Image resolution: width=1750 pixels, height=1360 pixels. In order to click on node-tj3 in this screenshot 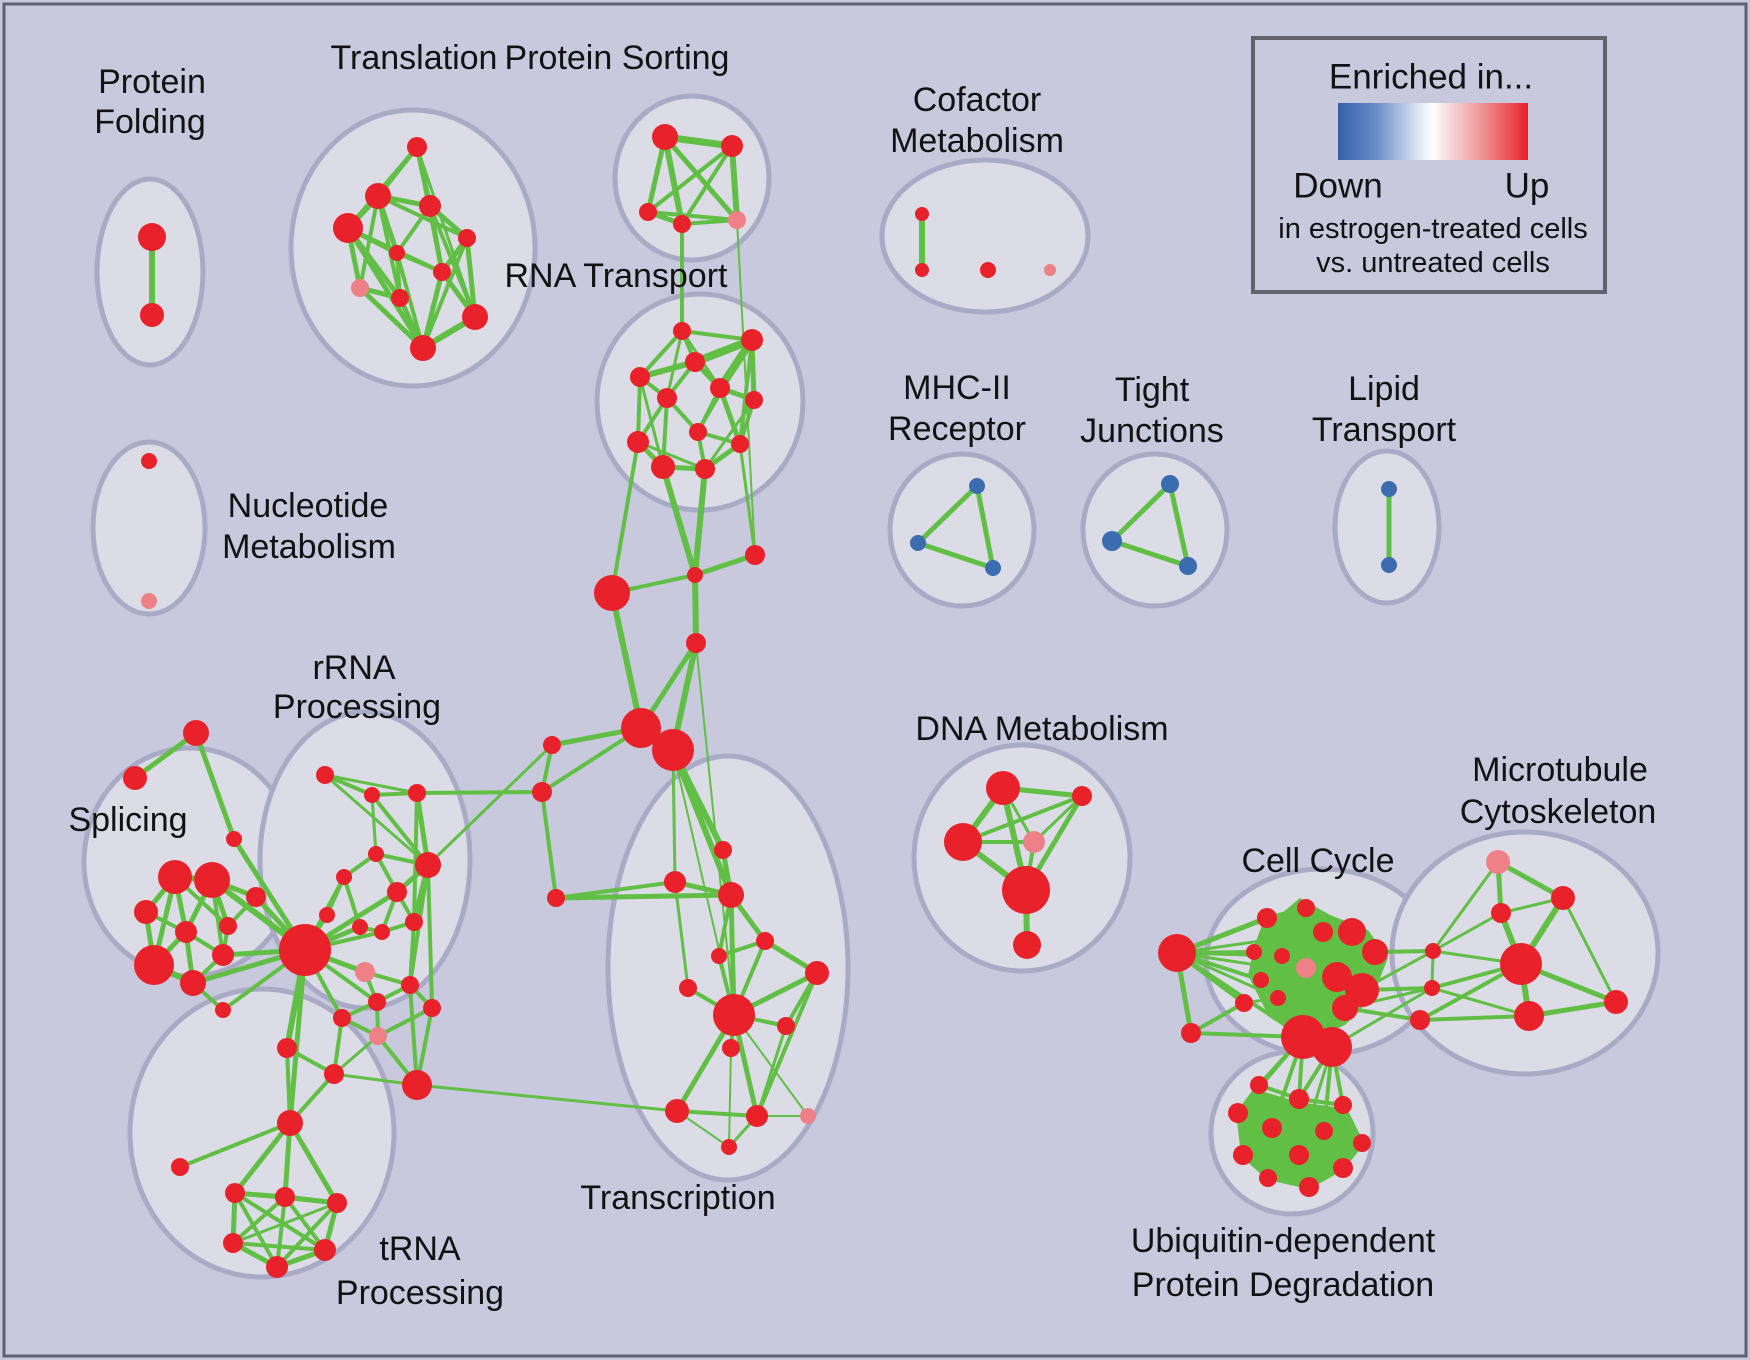, I will do `click(1188, 566)`.